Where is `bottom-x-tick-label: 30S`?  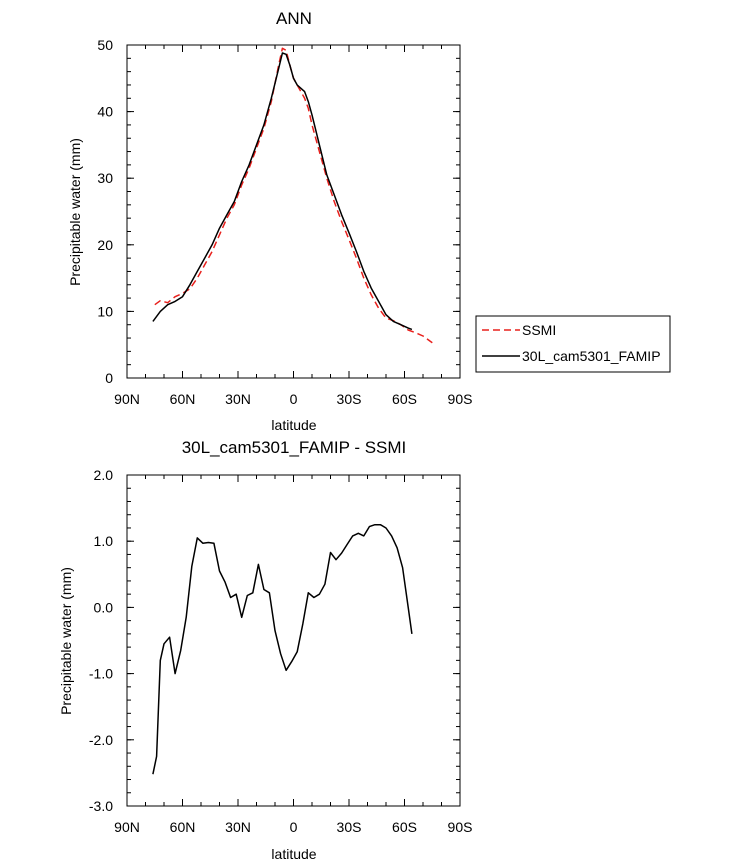 bottom-x-tick-label: 30S is located at coordinates (349, 827).